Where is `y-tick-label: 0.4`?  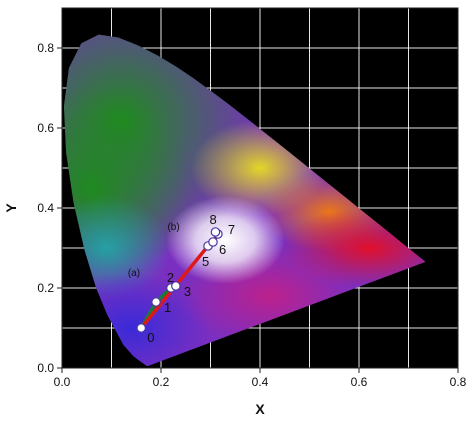
y-tick-label: 0.4 is located at coordinates (45, 208).